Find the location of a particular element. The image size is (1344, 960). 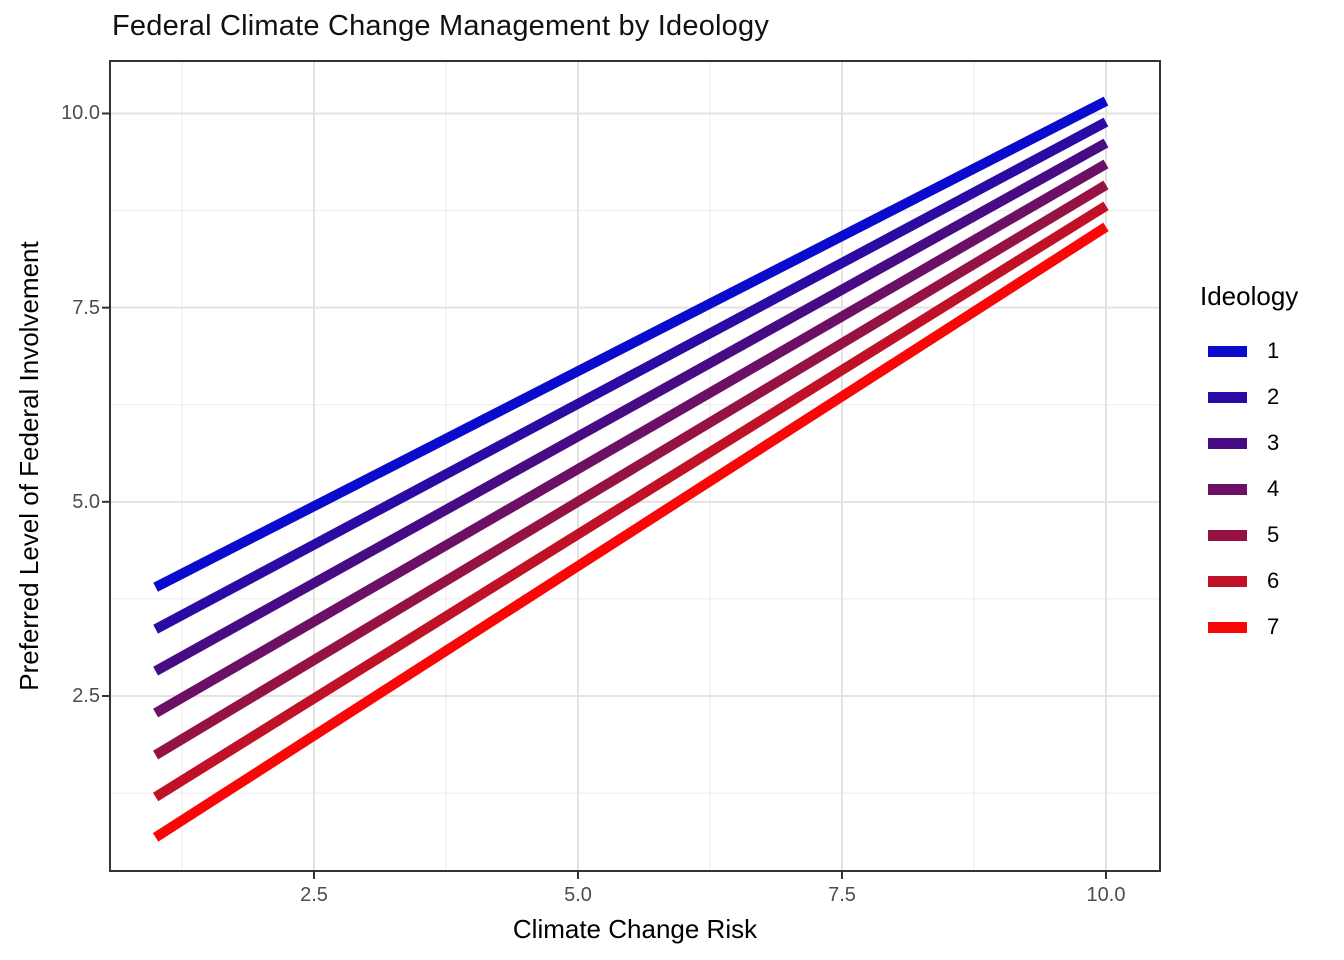

legend-row: 7 is located at coordinates (1270, 627).